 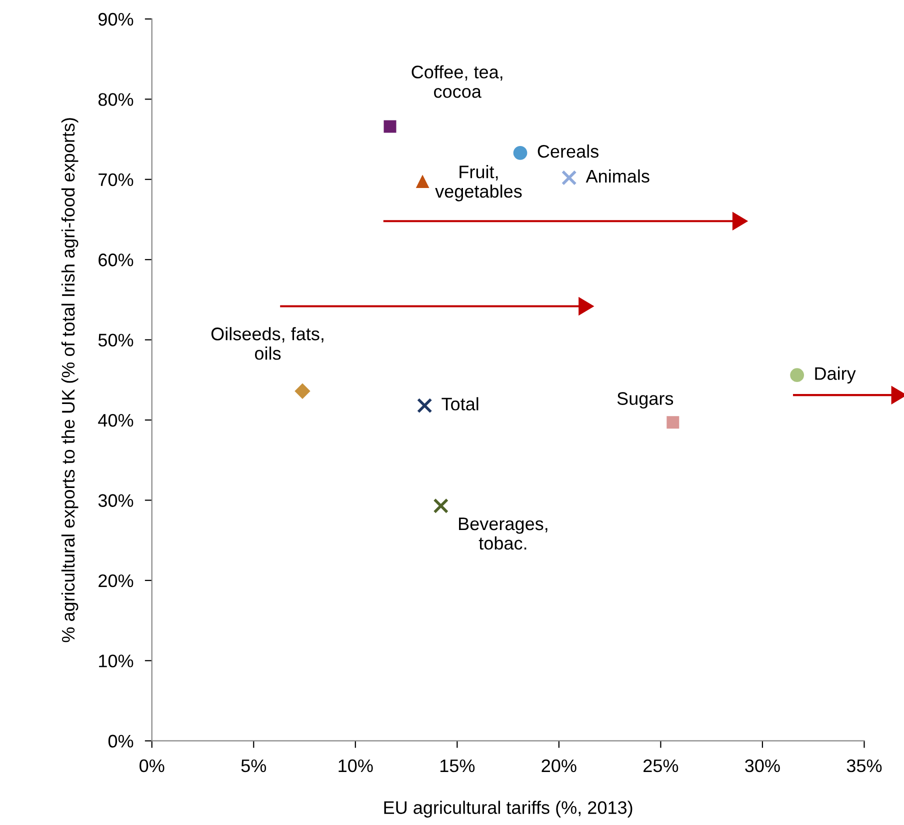 I want to click on y-tick-label: 30%, so click(x=116, y=500).